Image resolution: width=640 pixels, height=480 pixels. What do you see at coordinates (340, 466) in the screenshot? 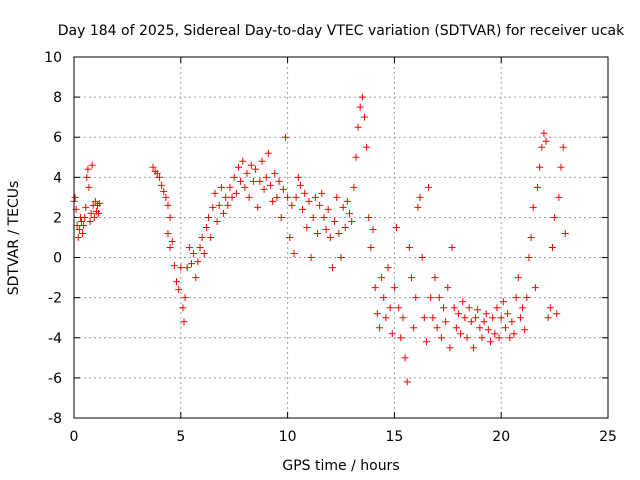
I see `x-axis-label: GPS time / hours` at bounding box center [340, 466].